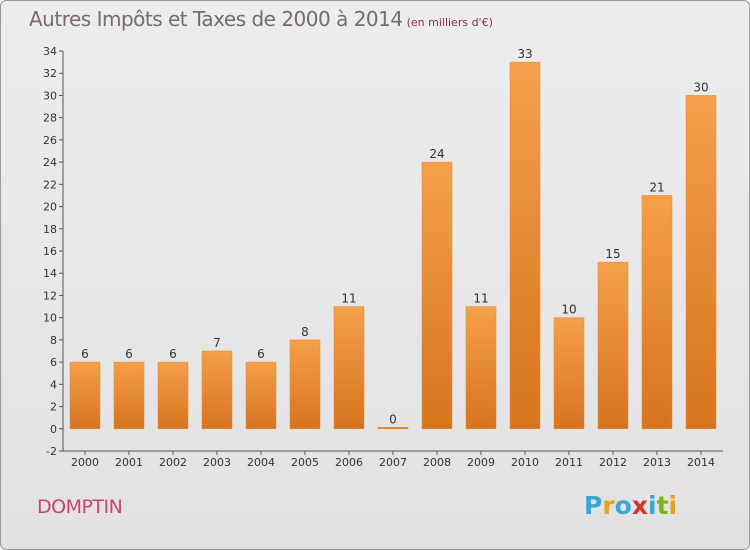  I want to click on x-tick-label: 2001, so click(129, 462).